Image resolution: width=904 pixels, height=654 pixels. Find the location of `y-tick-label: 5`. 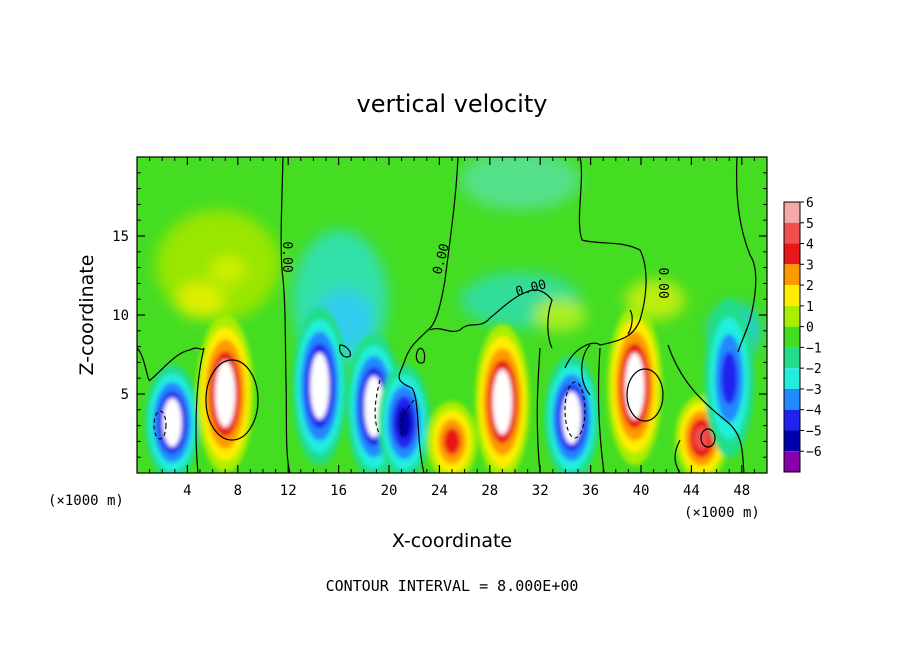

y-tick-label: 5 is located at coordinates (125, 395).